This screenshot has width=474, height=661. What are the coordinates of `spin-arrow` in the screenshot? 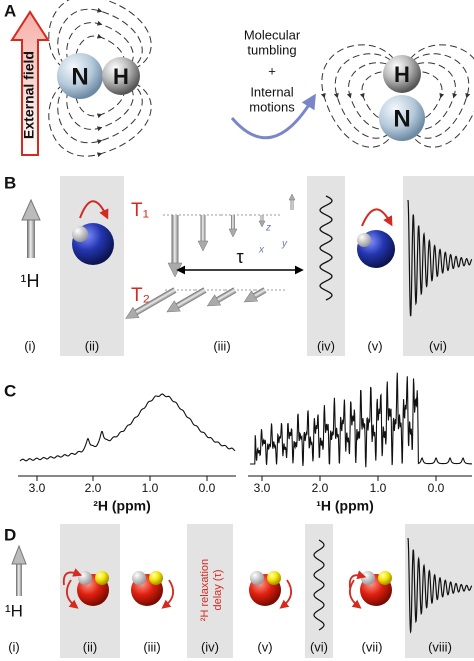 It's located at (31, 228).